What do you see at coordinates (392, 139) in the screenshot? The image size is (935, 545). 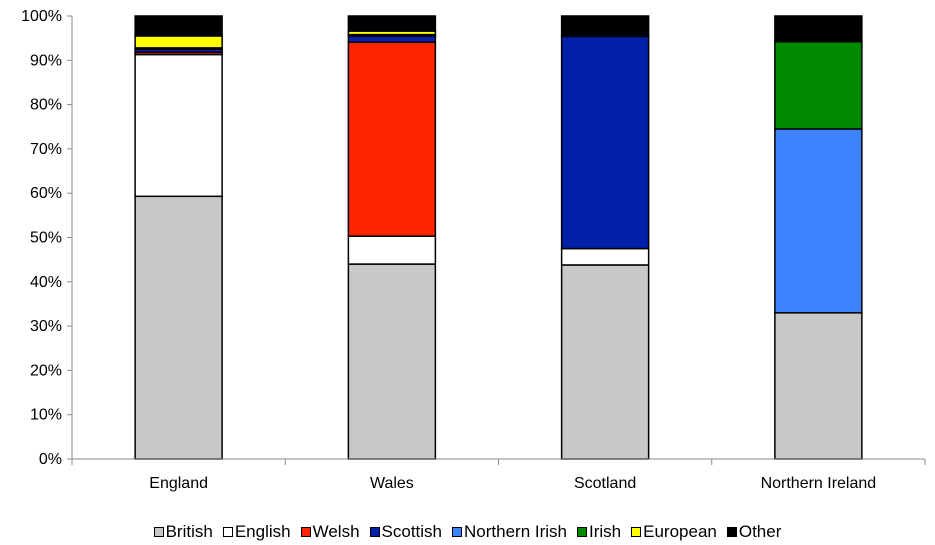 I see `bar-segment-welsh` at bounding box center [392, 139].